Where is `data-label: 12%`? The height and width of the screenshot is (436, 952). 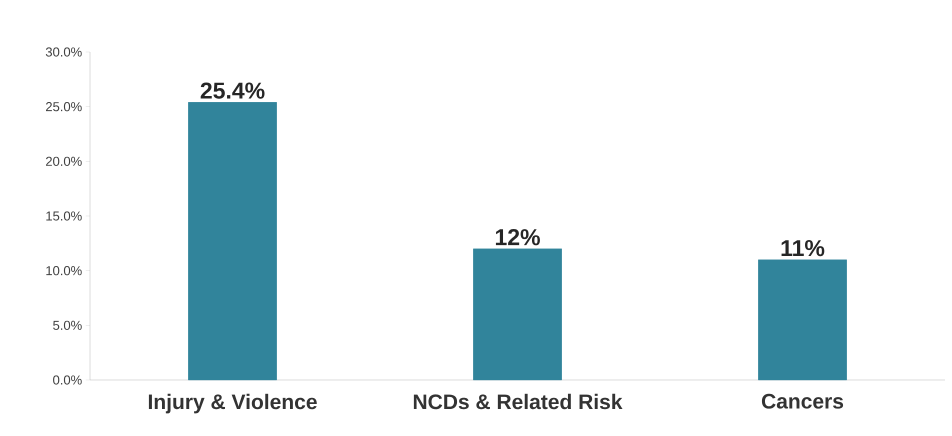
data-label: 12% is located at coordinates (518, 237).